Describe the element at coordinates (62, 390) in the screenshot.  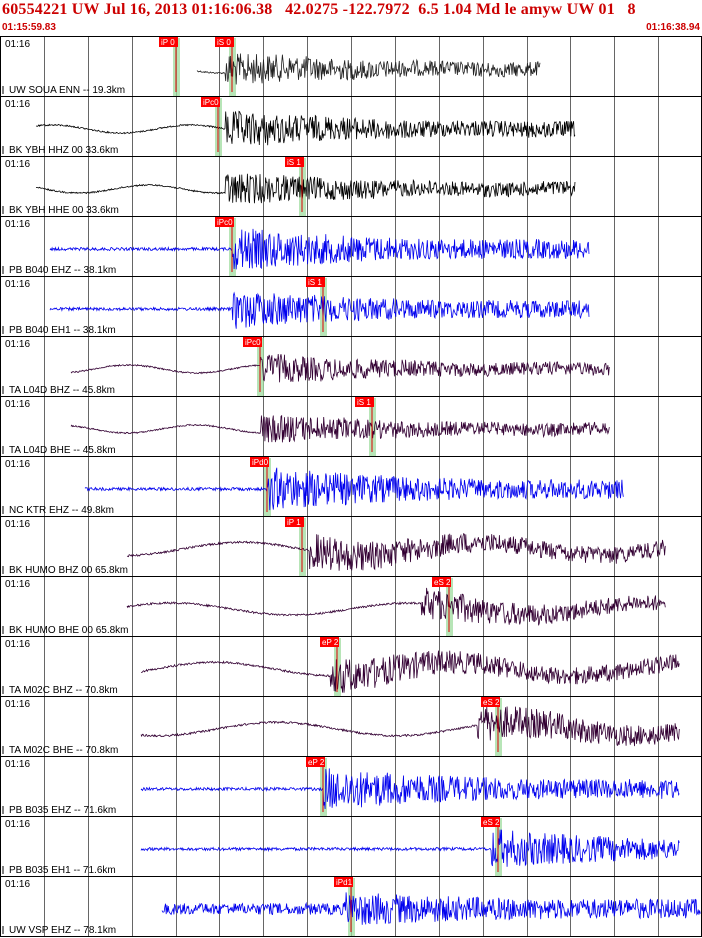
I see `station-label: TA L04D BHZ -- 45.8km` at that location.